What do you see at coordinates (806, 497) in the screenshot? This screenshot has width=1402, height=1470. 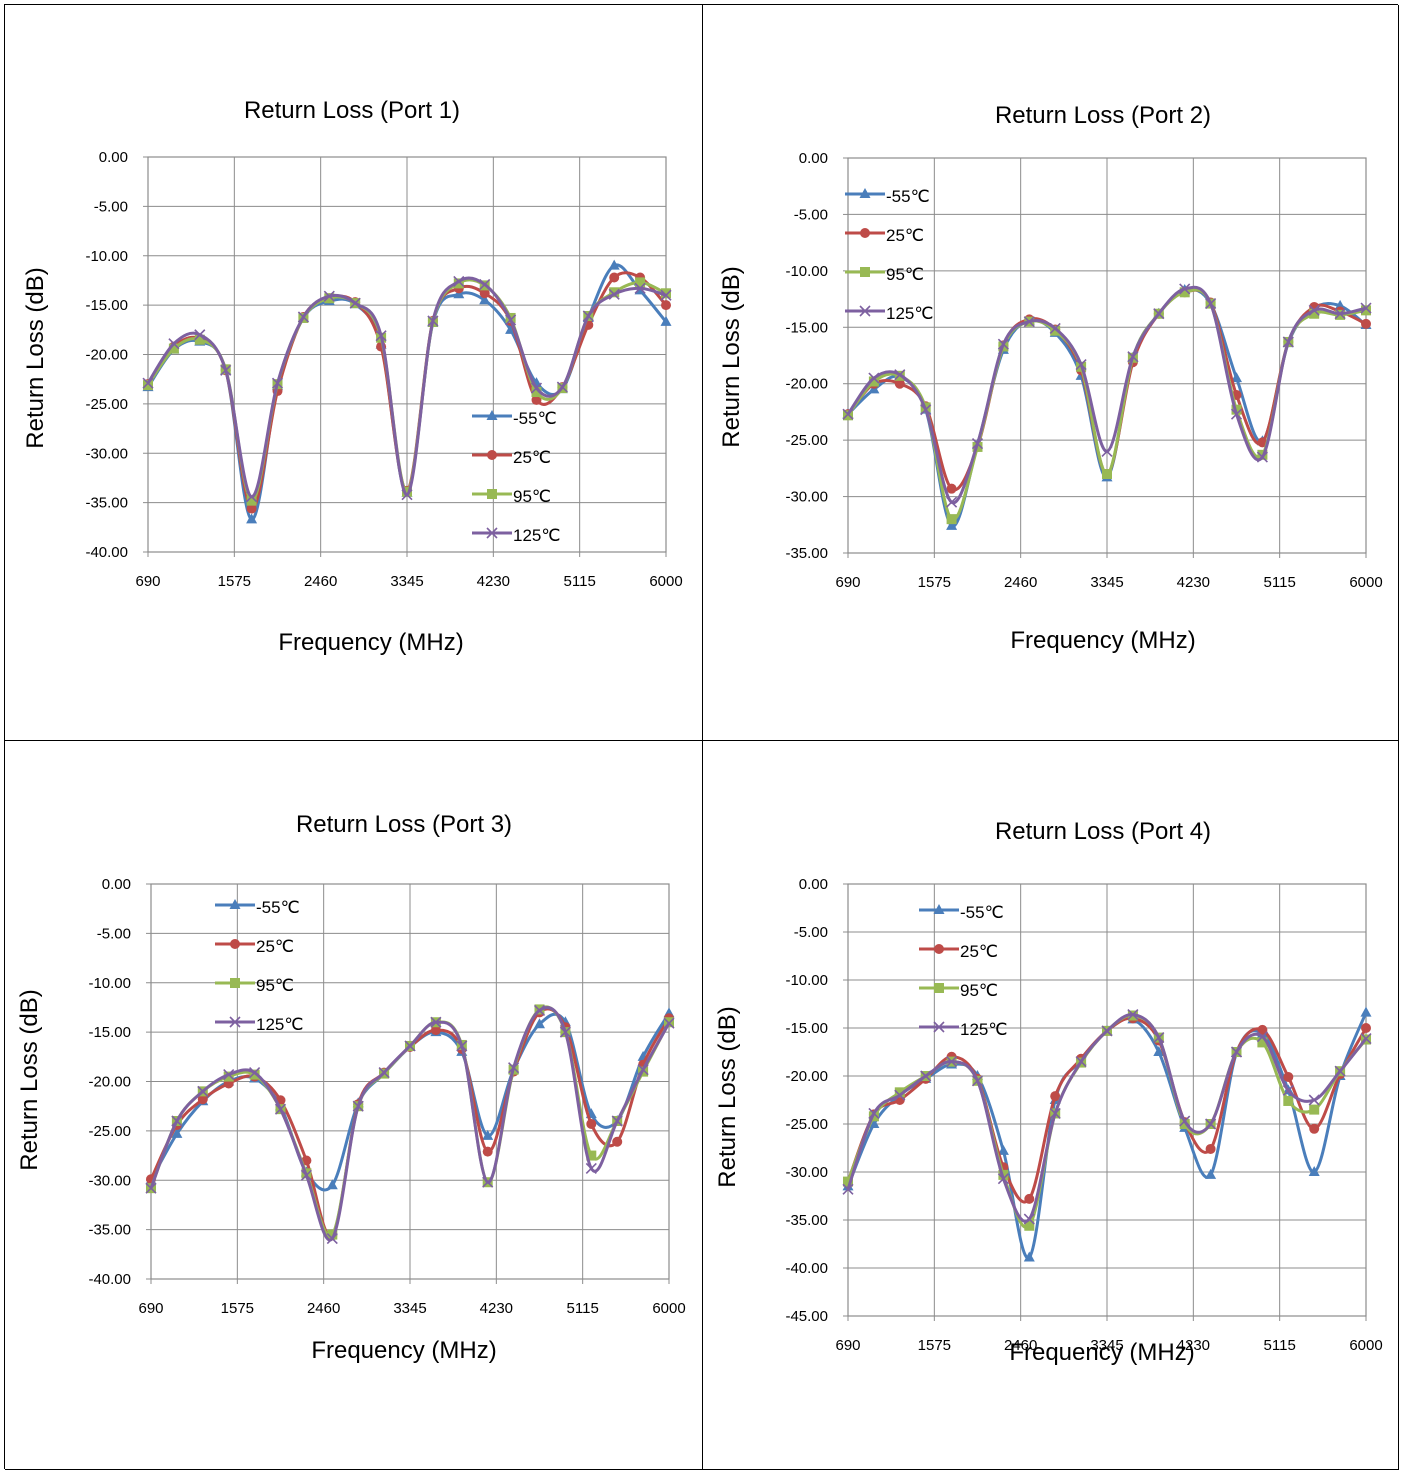 I see `y-tick-label: -30.00` at bounding box center [806, 497].